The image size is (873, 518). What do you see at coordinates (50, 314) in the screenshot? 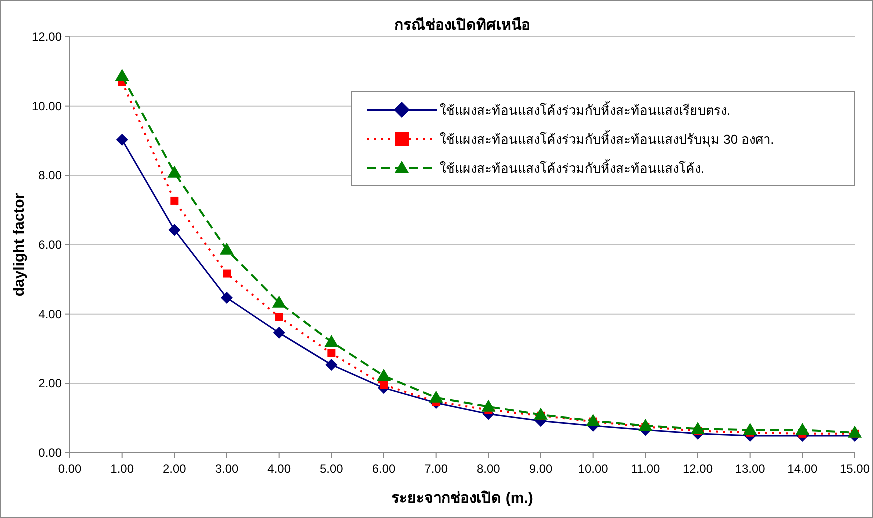
I see `y-tick-label: 4.00` at bounding box center [50, 314].